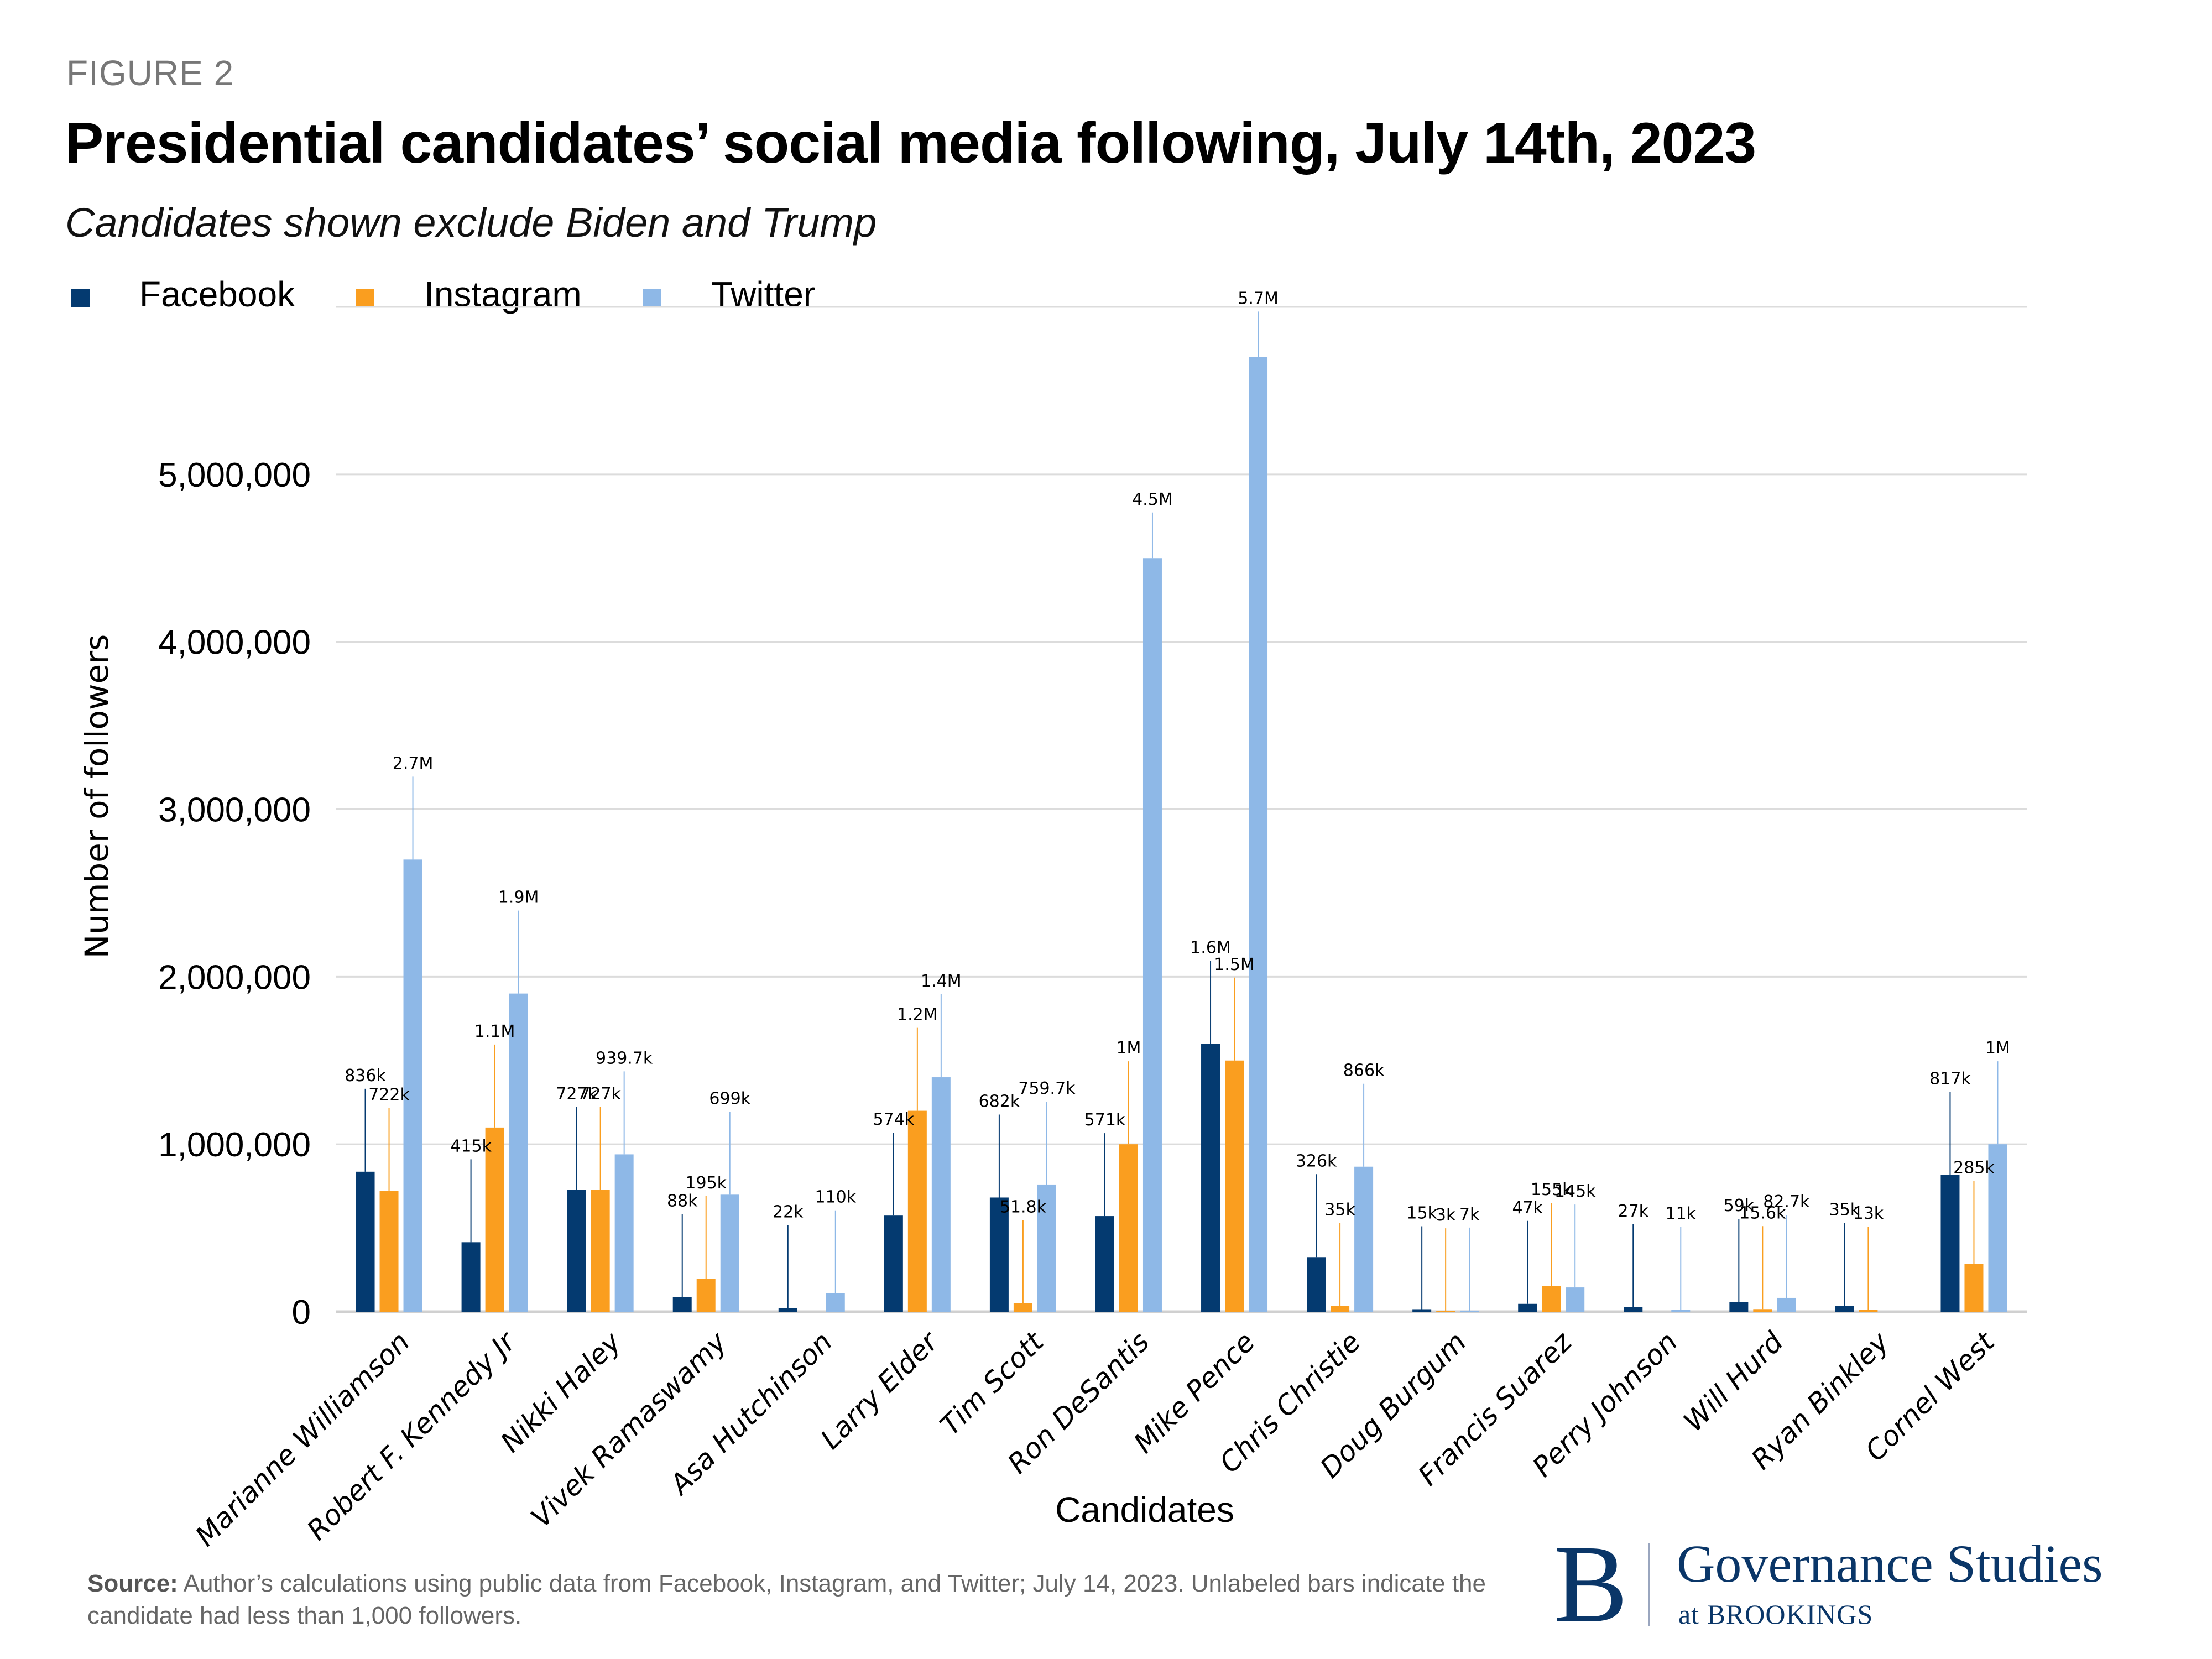 The width and height of the screenshot is (2212, 1659). I want to click on data-label: 195k, so click(706, 1183).